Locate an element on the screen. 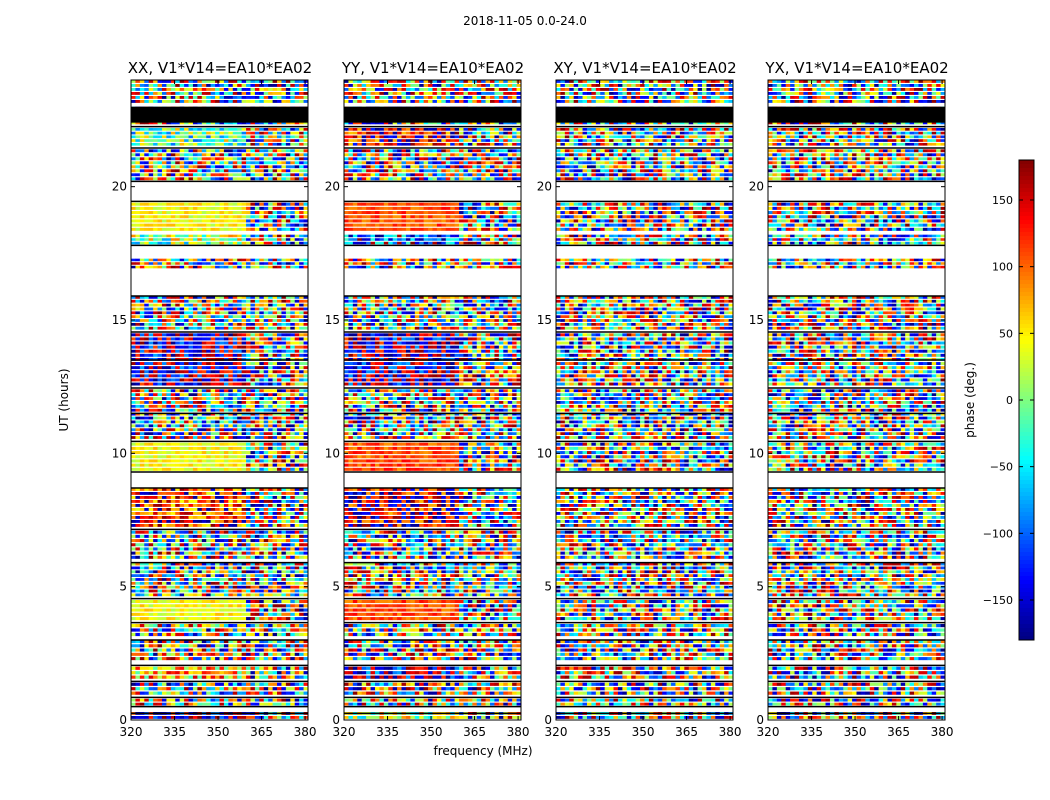 The height and width of the screenshot is (800, 1050). colorbar-tick-label: 100 is located at coordinates (1002, 267).